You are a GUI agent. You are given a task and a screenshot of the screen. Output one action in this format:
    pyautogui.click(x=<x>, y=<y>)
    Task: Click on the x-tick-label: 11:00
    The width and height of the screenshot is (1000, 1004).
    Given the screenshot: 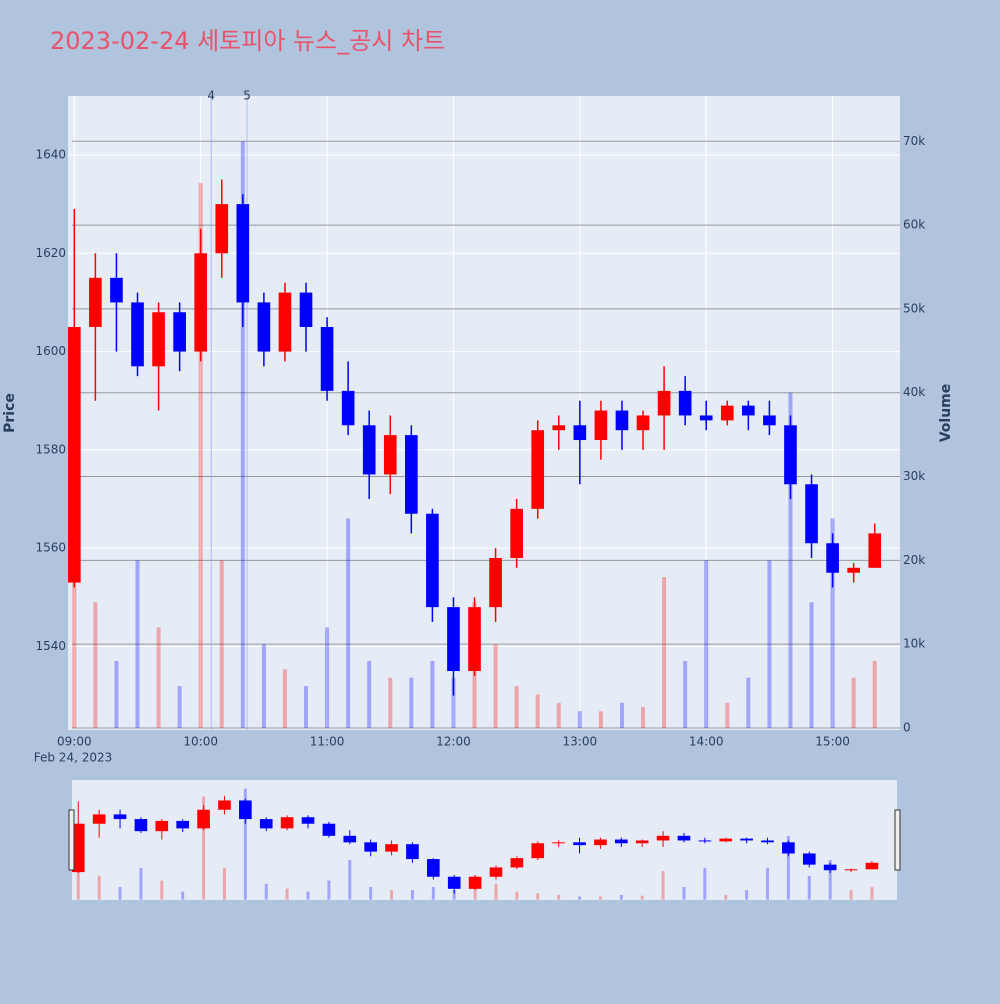 What is the action you would take?
    pyautogui.click(x=327, y=742)
    